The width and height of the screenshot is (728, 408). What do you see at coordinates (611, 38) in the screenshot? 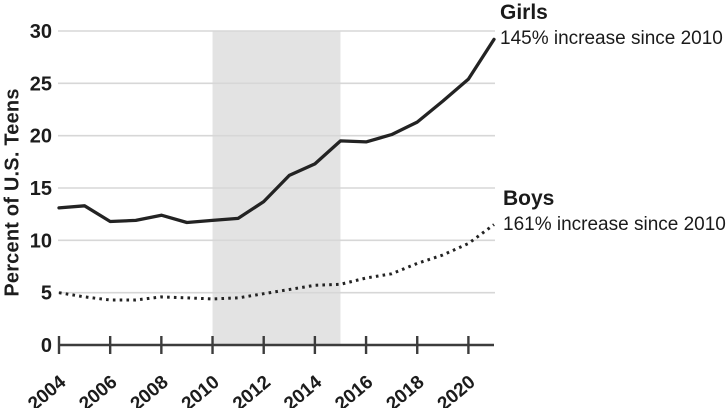
I see `girls-series-detail: 145% increase since 2010` at bounding box center [611, 38].